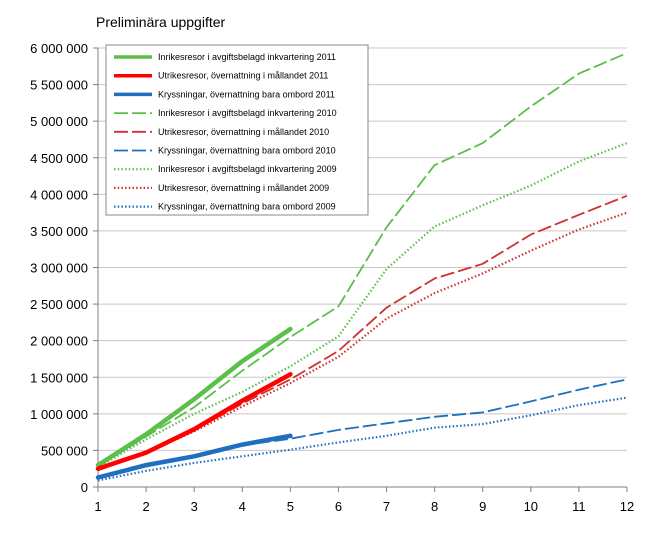 Image resolution: width=645 pixels, height=549 pixels. Describe the element at coordinates (434, 506) in the screenshot. I see `x-tick-label: 8` at that location.